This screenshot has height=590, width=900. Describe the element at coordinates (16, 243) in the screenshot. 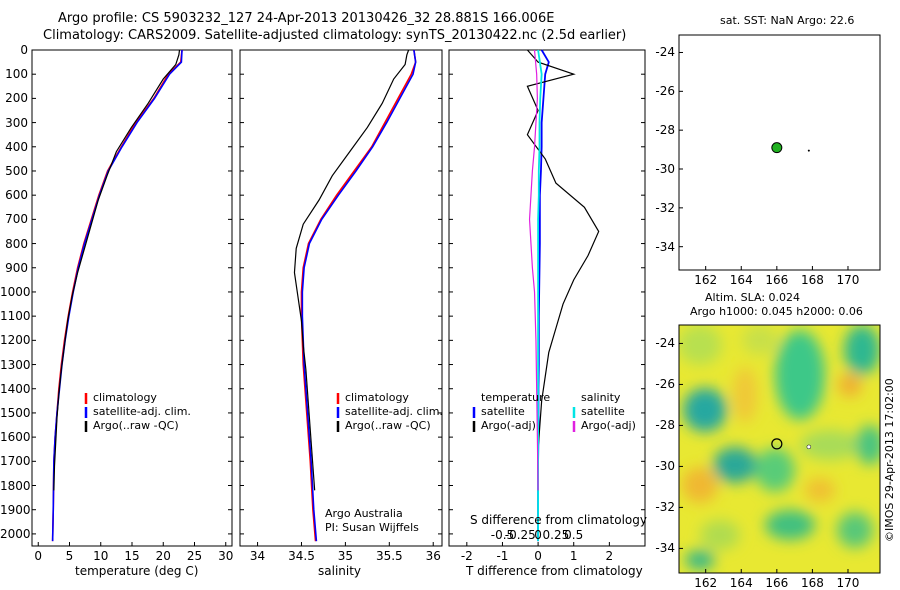

I see `depth-tick-label: 800` at that location.